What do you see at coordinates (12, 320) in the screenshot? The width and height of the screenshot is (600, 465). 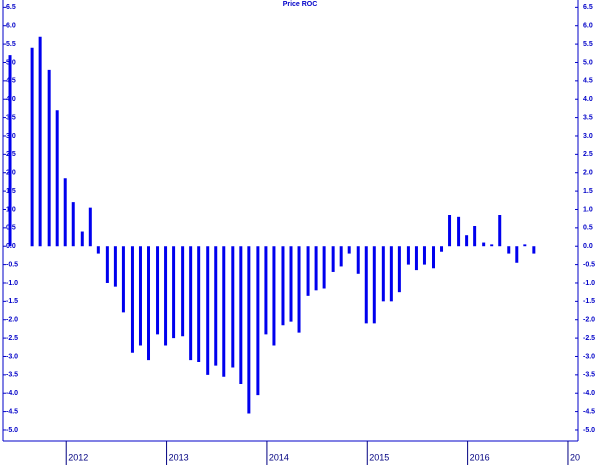 I see `y-tick-label: -2.0` at bounding box center [12, 320].